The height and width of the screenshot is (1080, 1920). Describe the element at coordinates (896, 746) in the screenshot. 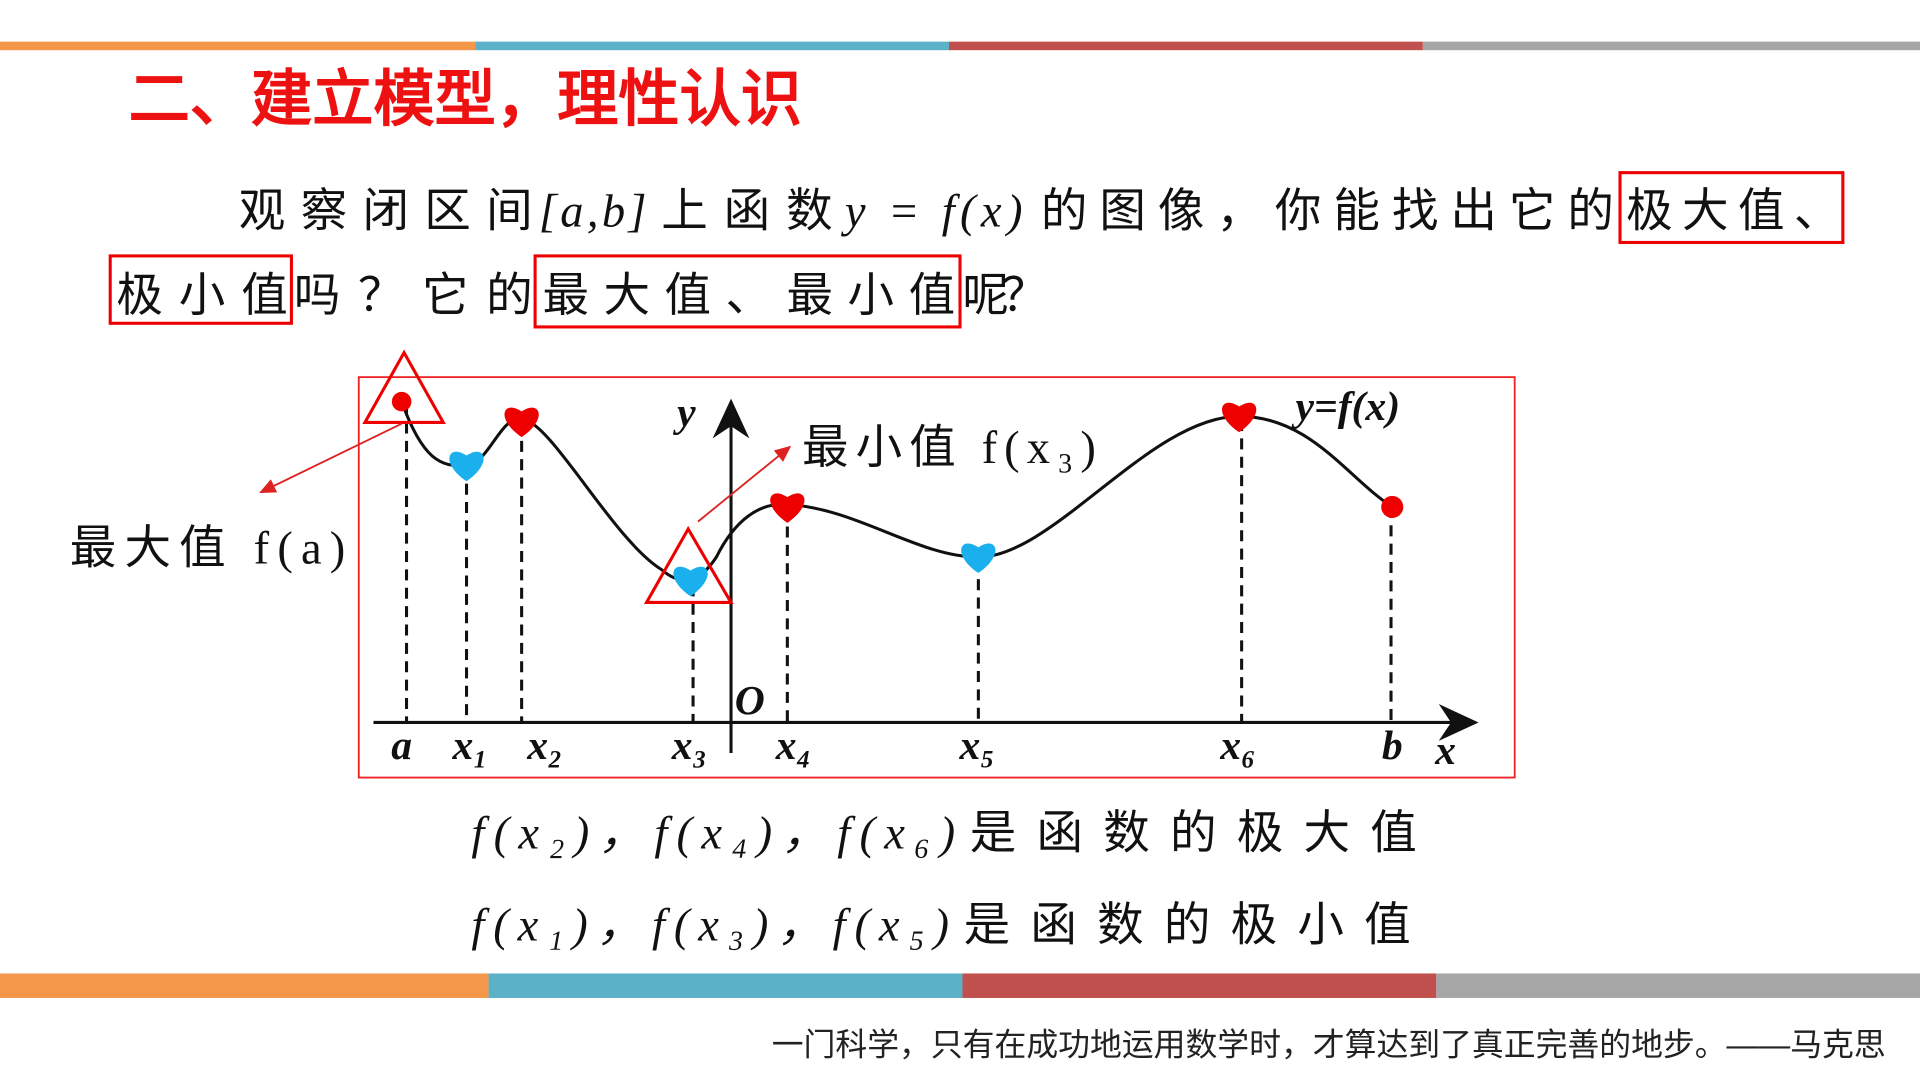

I see `x-labels: a x₁ x₂ x₃ x₄ x₅ x₆ b` at that location.